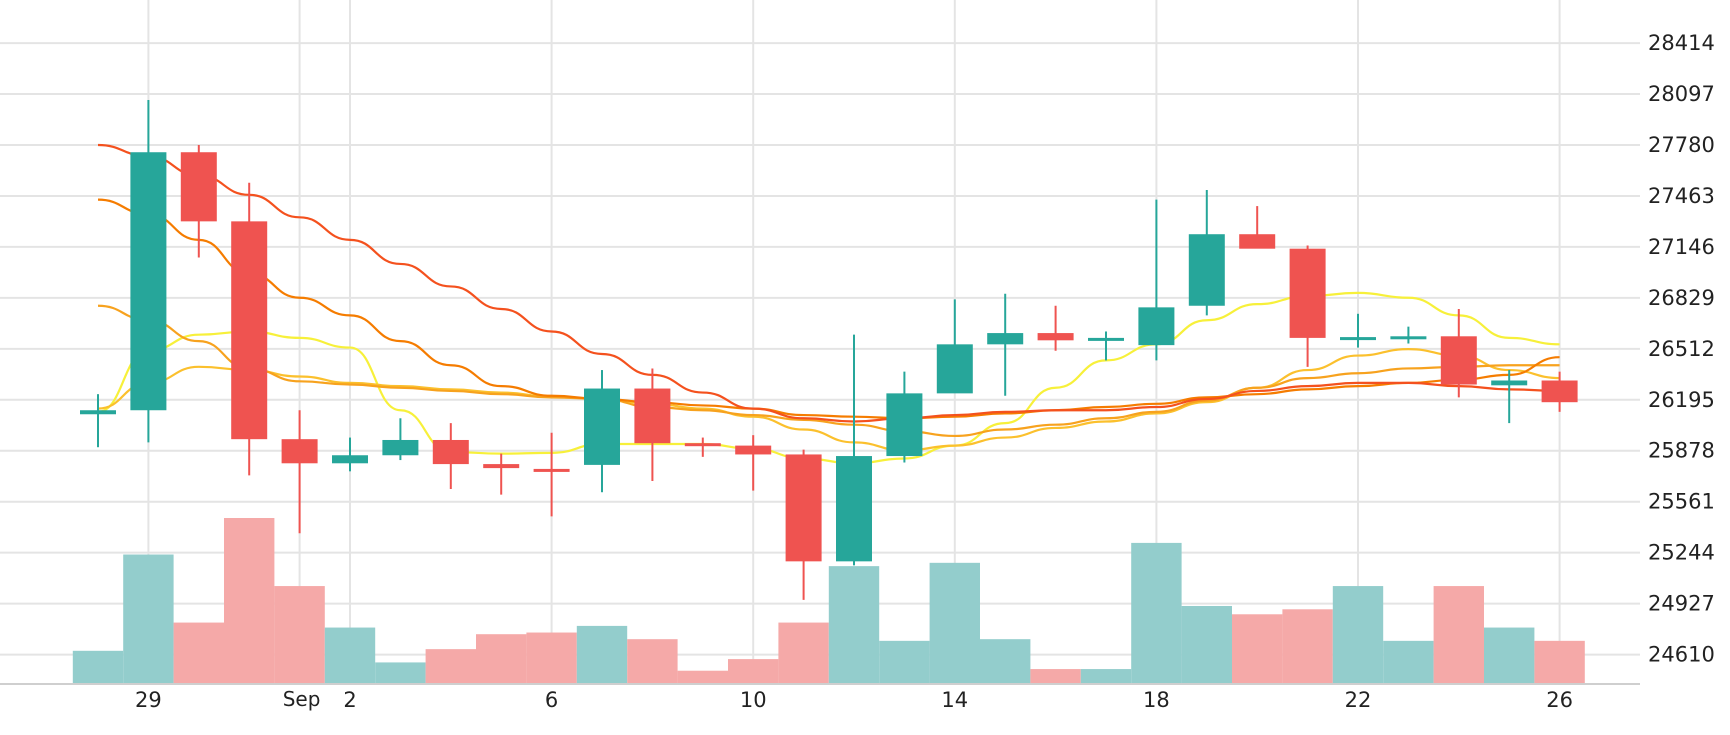 Image resolution: width=1730 pixels, height=735 pixels. Describe the element at coordinates (828, 400) in the screenshot. I see `moving-average-line` at that location.